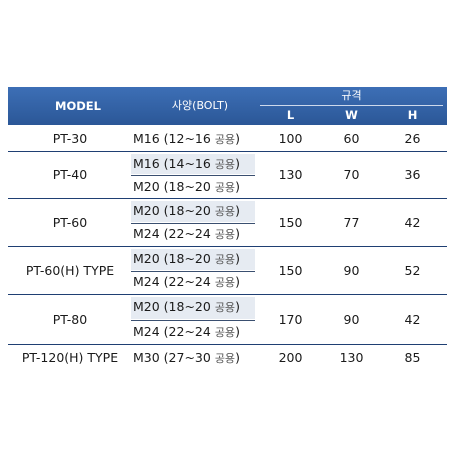 The height and width of the screenshot is (455, 455). I want to click on header-h: H, so click(412, 115).